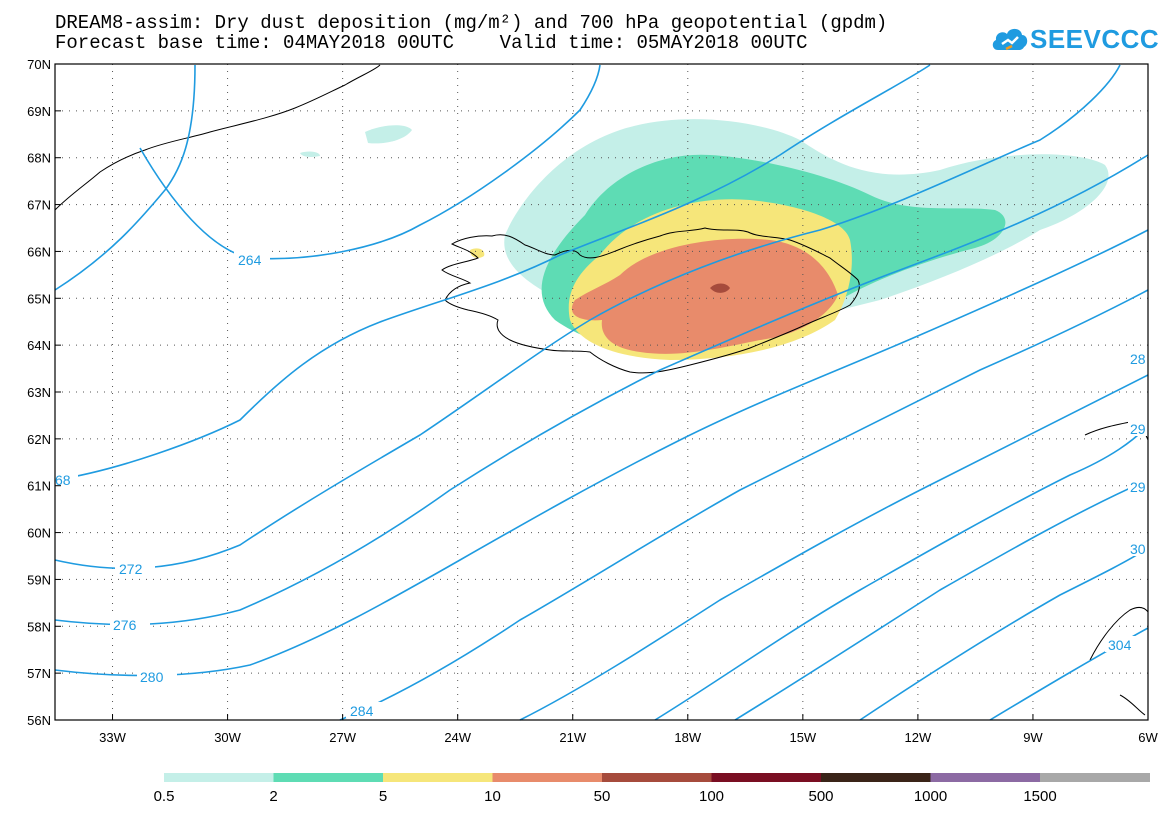 Image resolution: width=1175 pixels, height=815 pixels. What do you see at coordinates (1033, 737) in the screenshot?
I see `lon-tick-label: 9W` at bounding box center [1033, 737].